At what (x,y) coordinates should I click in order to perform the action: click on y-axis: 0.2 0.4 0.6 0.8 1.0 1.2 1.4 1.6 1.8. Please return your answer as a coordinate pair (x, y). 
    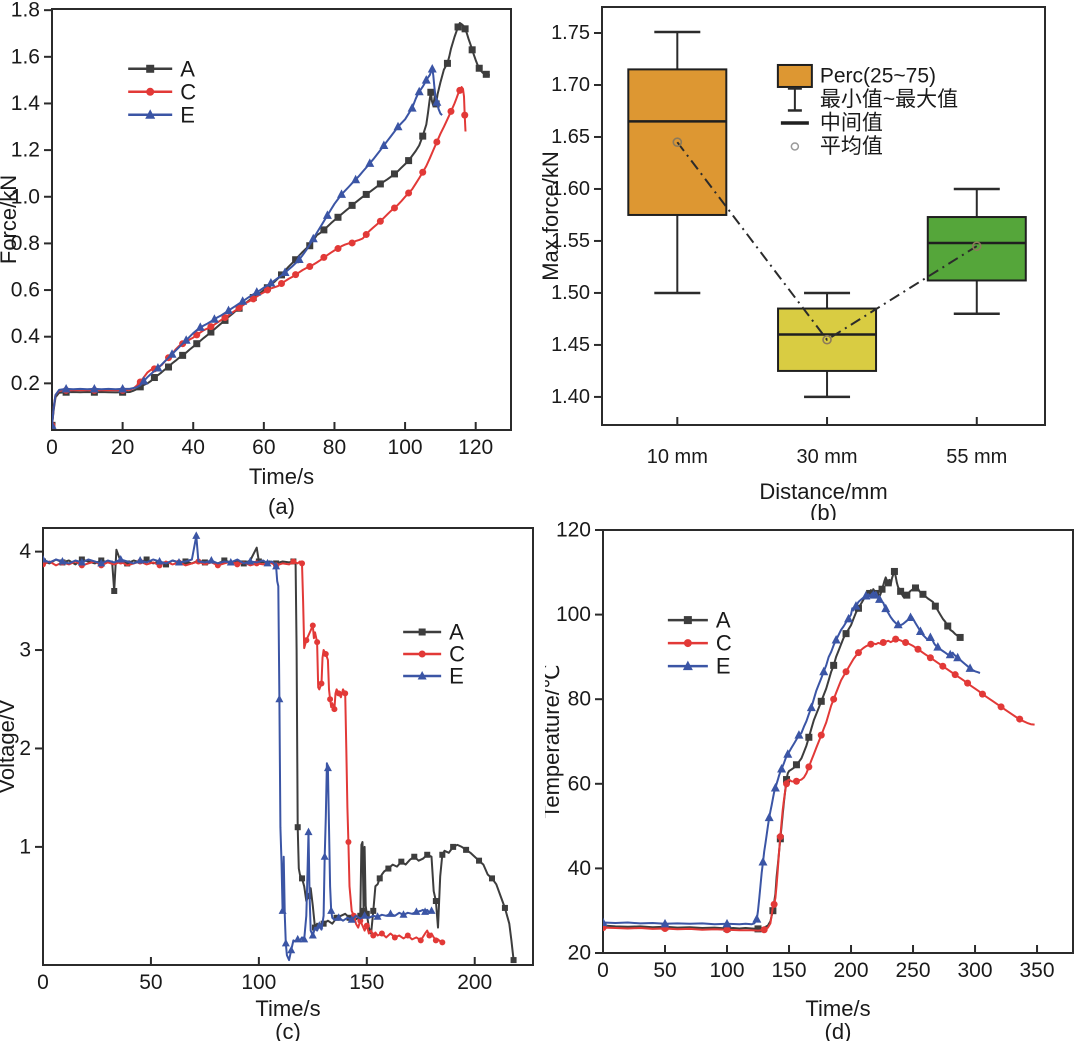
    Looking at the image, I should click on (31, 197).